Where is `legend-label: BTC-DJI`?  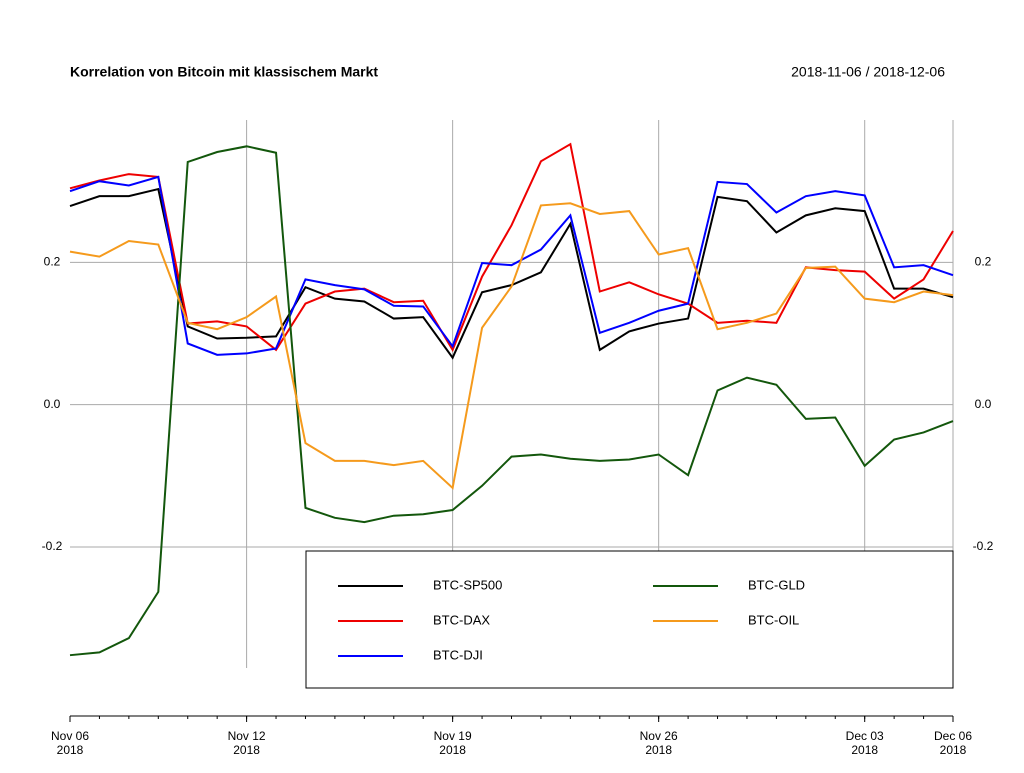 legend-label: BTC-DJI is located at coordinates (458, 654).